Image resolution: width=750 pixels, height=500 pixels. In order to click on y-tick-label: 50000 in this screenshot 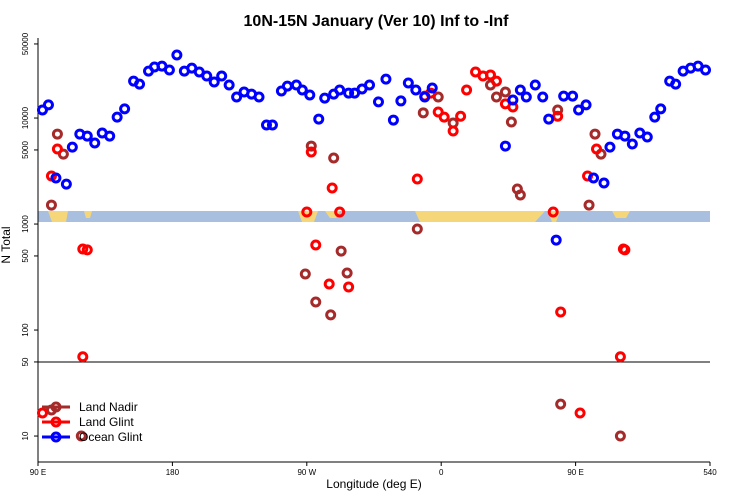, I will do `click(25, 43)`.